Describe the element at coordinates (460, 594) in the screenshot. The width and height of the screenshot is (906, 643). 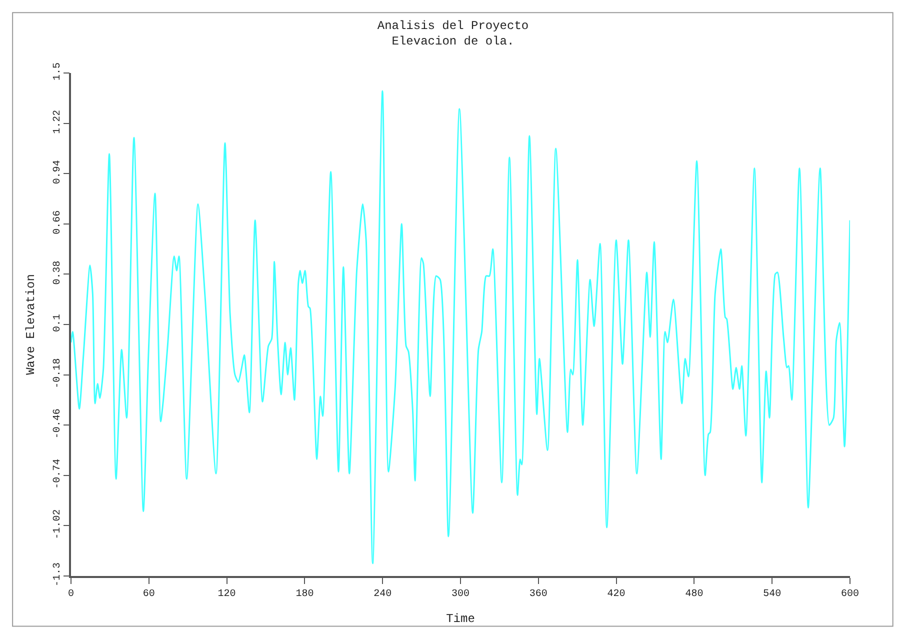
I see `x-tick-label: 300` at that location.